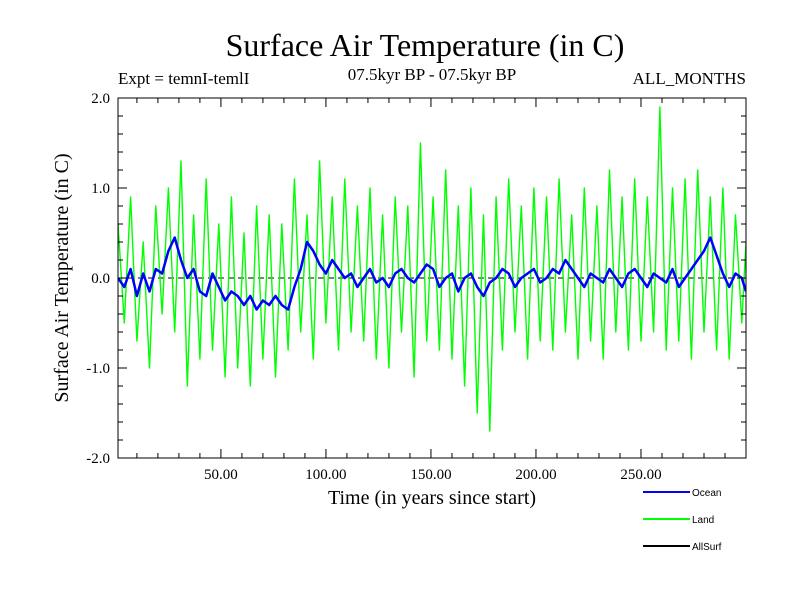 The image size is (800, 600). Describe the element at coordinates (703, 520) in the screenshot. I see `legend-label-land: Land` at that location.